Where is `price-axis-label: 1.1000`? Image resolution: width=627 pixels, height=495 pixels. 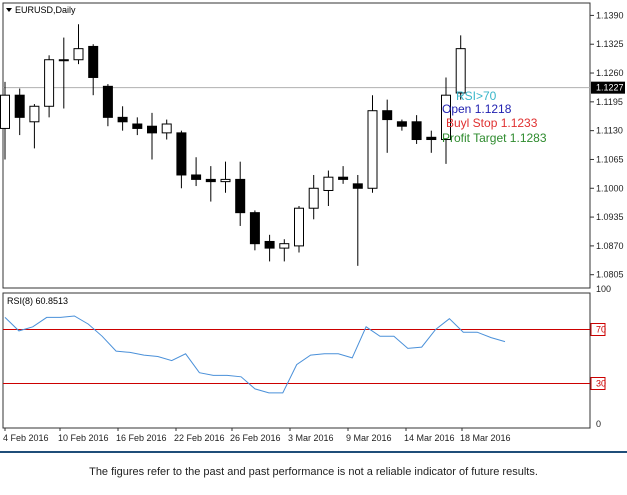 price-axis-label: 1.1000 is located at coordinates (610, 188).